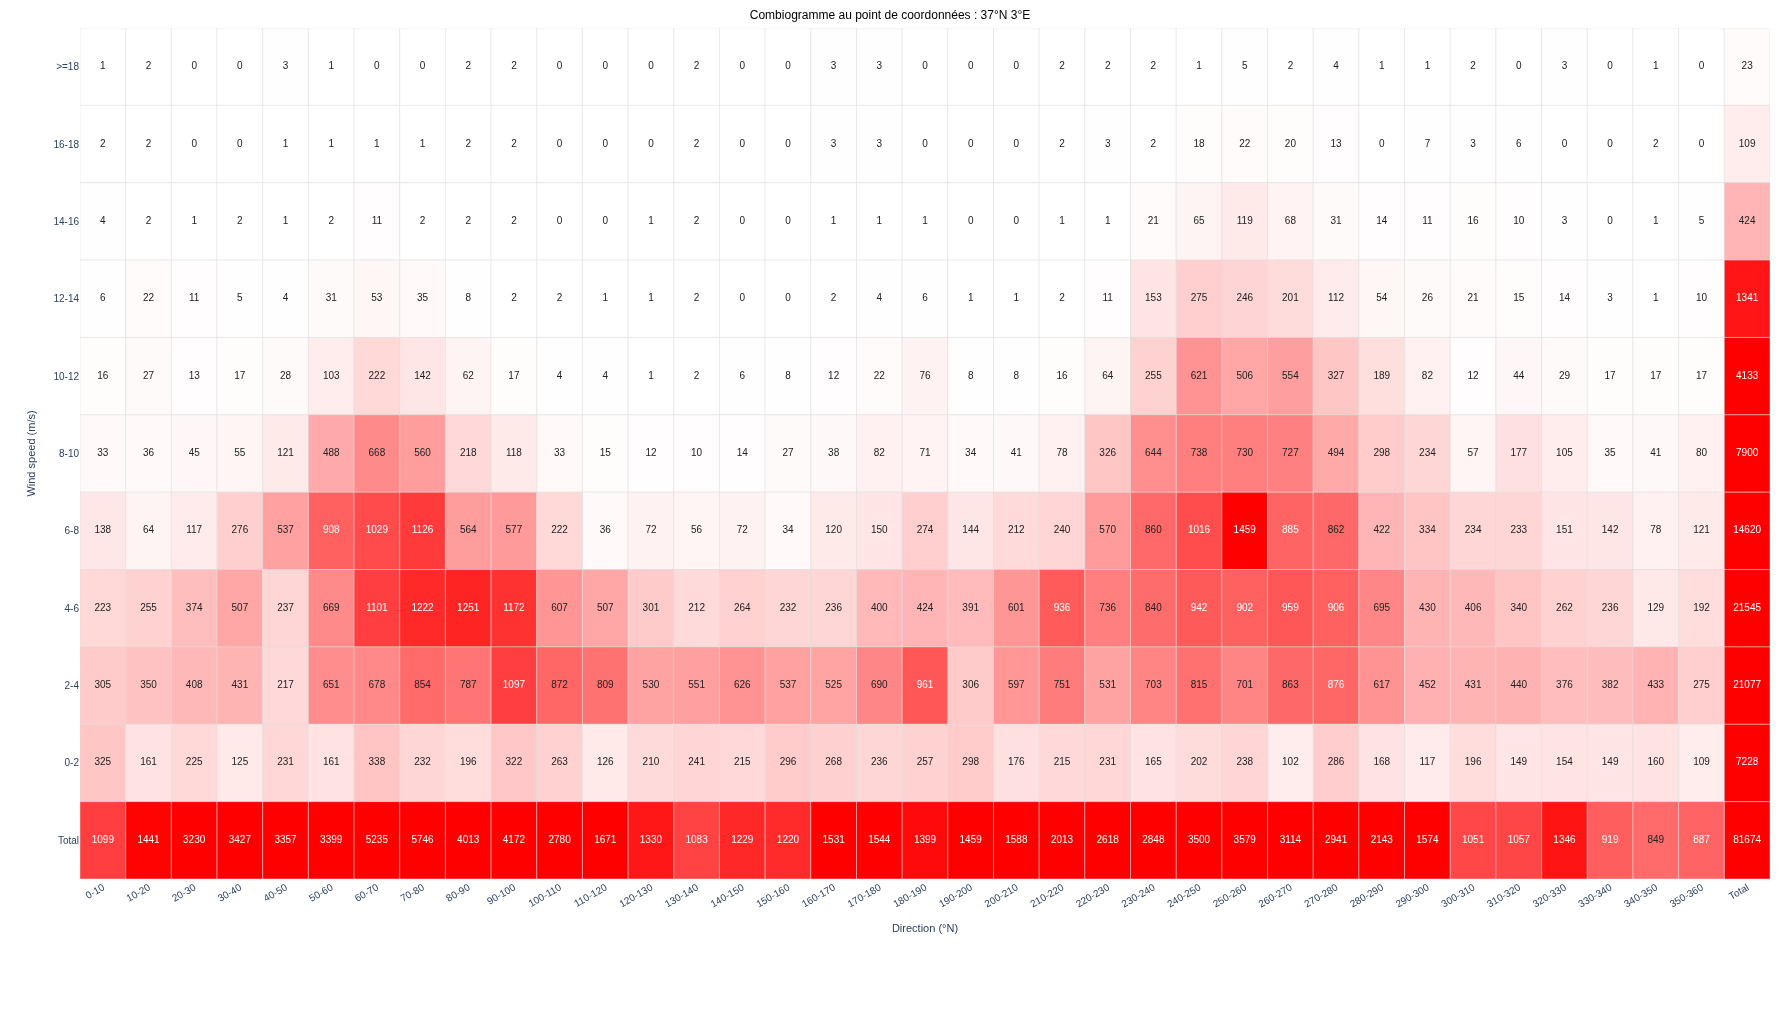 The image size is (1780, 1029). What do you see at coordinates (605, 530) in the screenshot?
I see `data-label: 36` at bounding box center [605, 530].